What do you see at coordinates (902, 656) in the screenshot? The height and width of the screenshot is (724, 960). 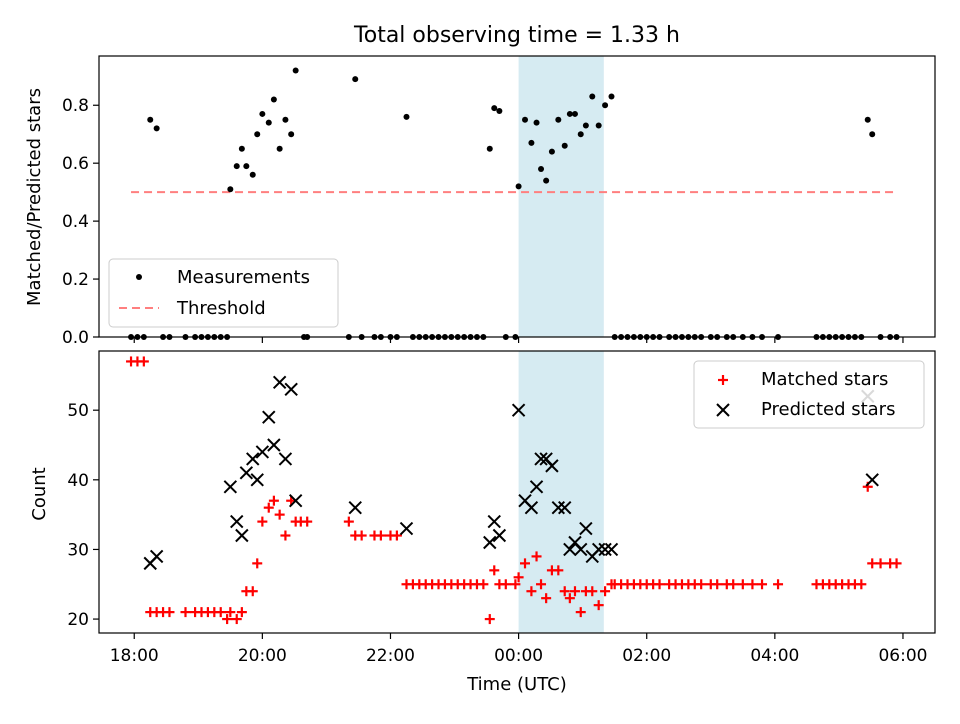 I see `x-tick-label: 06:00` at bounding box center [902, 656].